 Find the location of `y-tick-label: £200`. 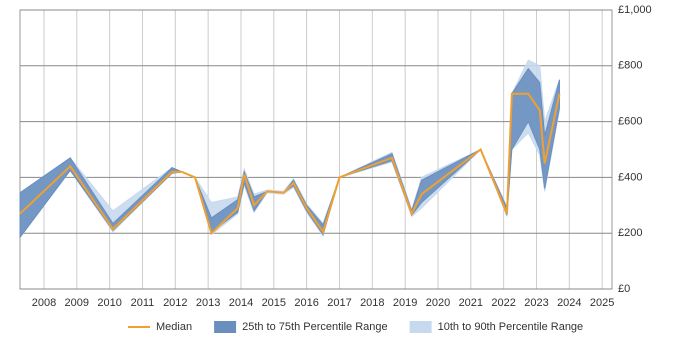

y-tick-label: £200 is located at coordinates (630, 233).